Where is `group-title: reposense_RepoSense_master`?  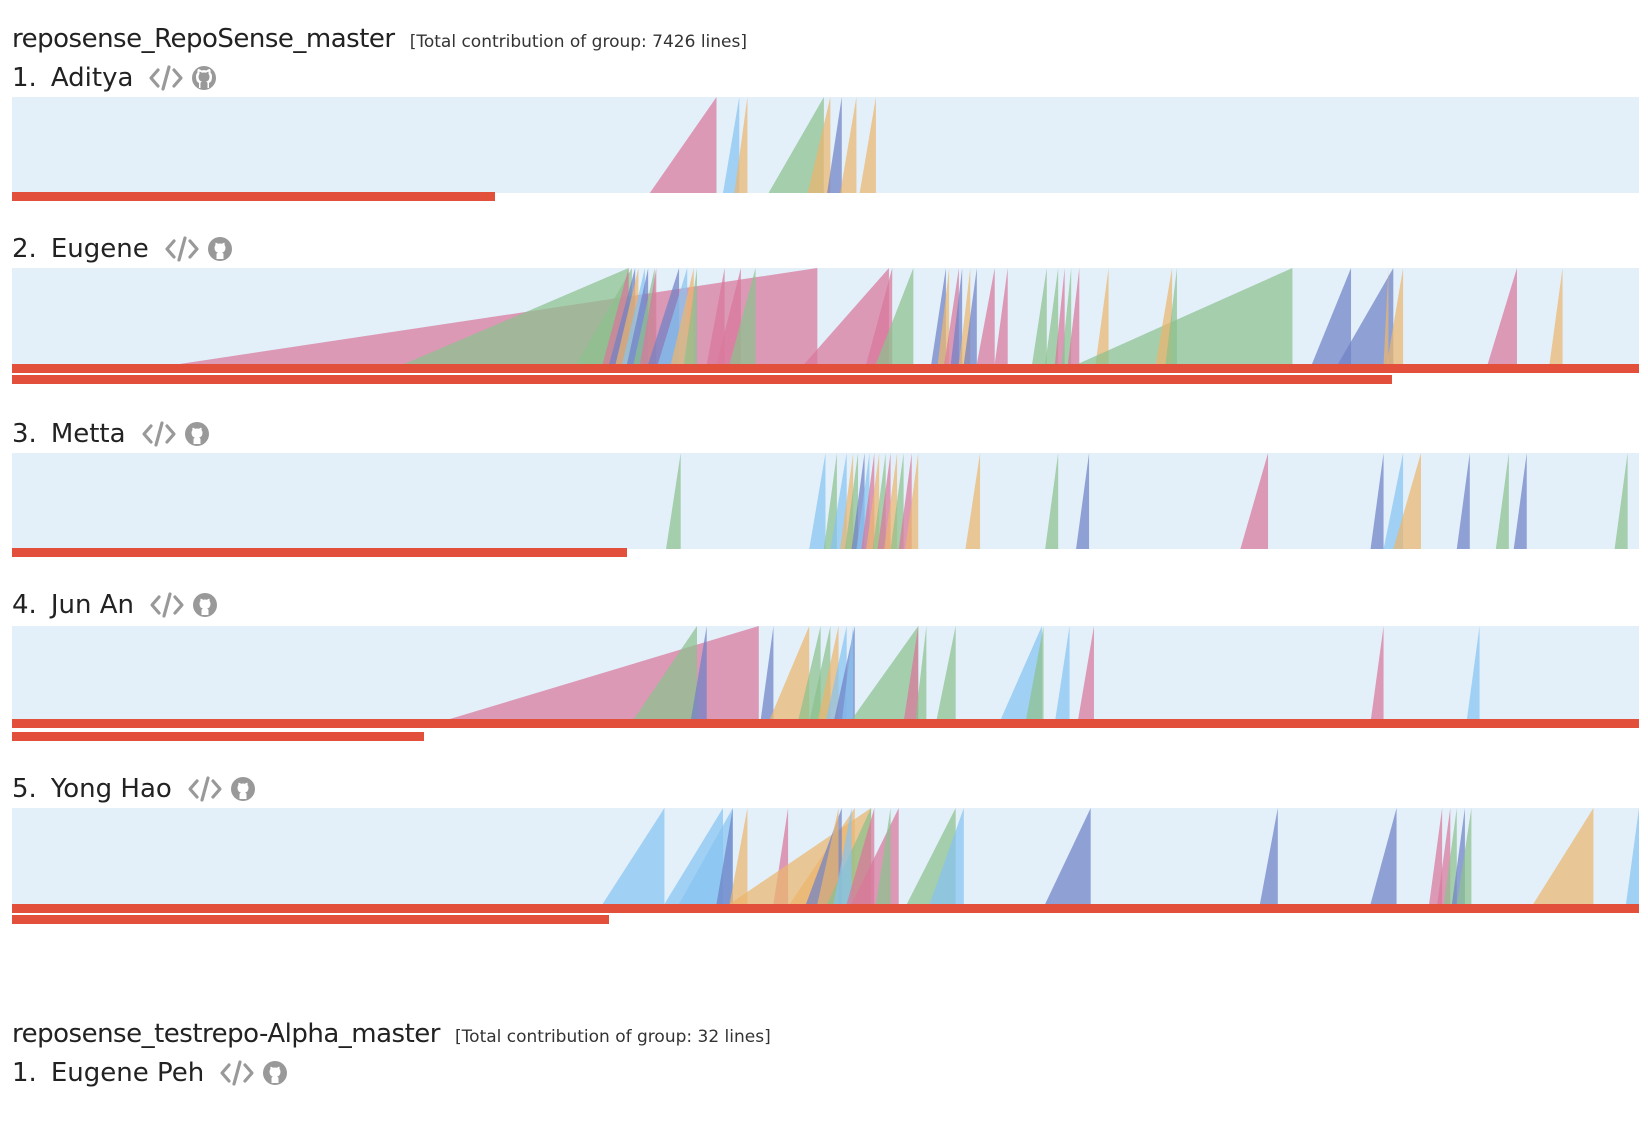 group-title: reposense_RepoSense_master is located at coordinates (203, 39).